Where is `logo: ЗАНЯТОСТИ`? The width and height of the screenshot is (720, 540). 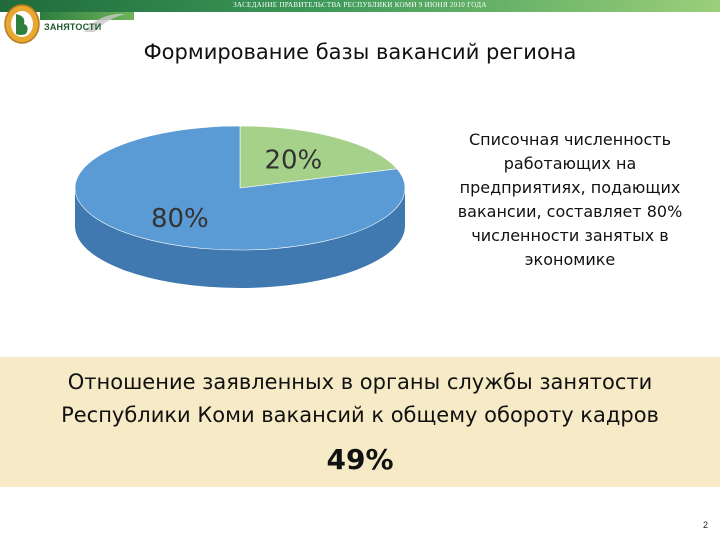 logo: ЗАНЯТОСТИ is located at coordinates (70, 24).